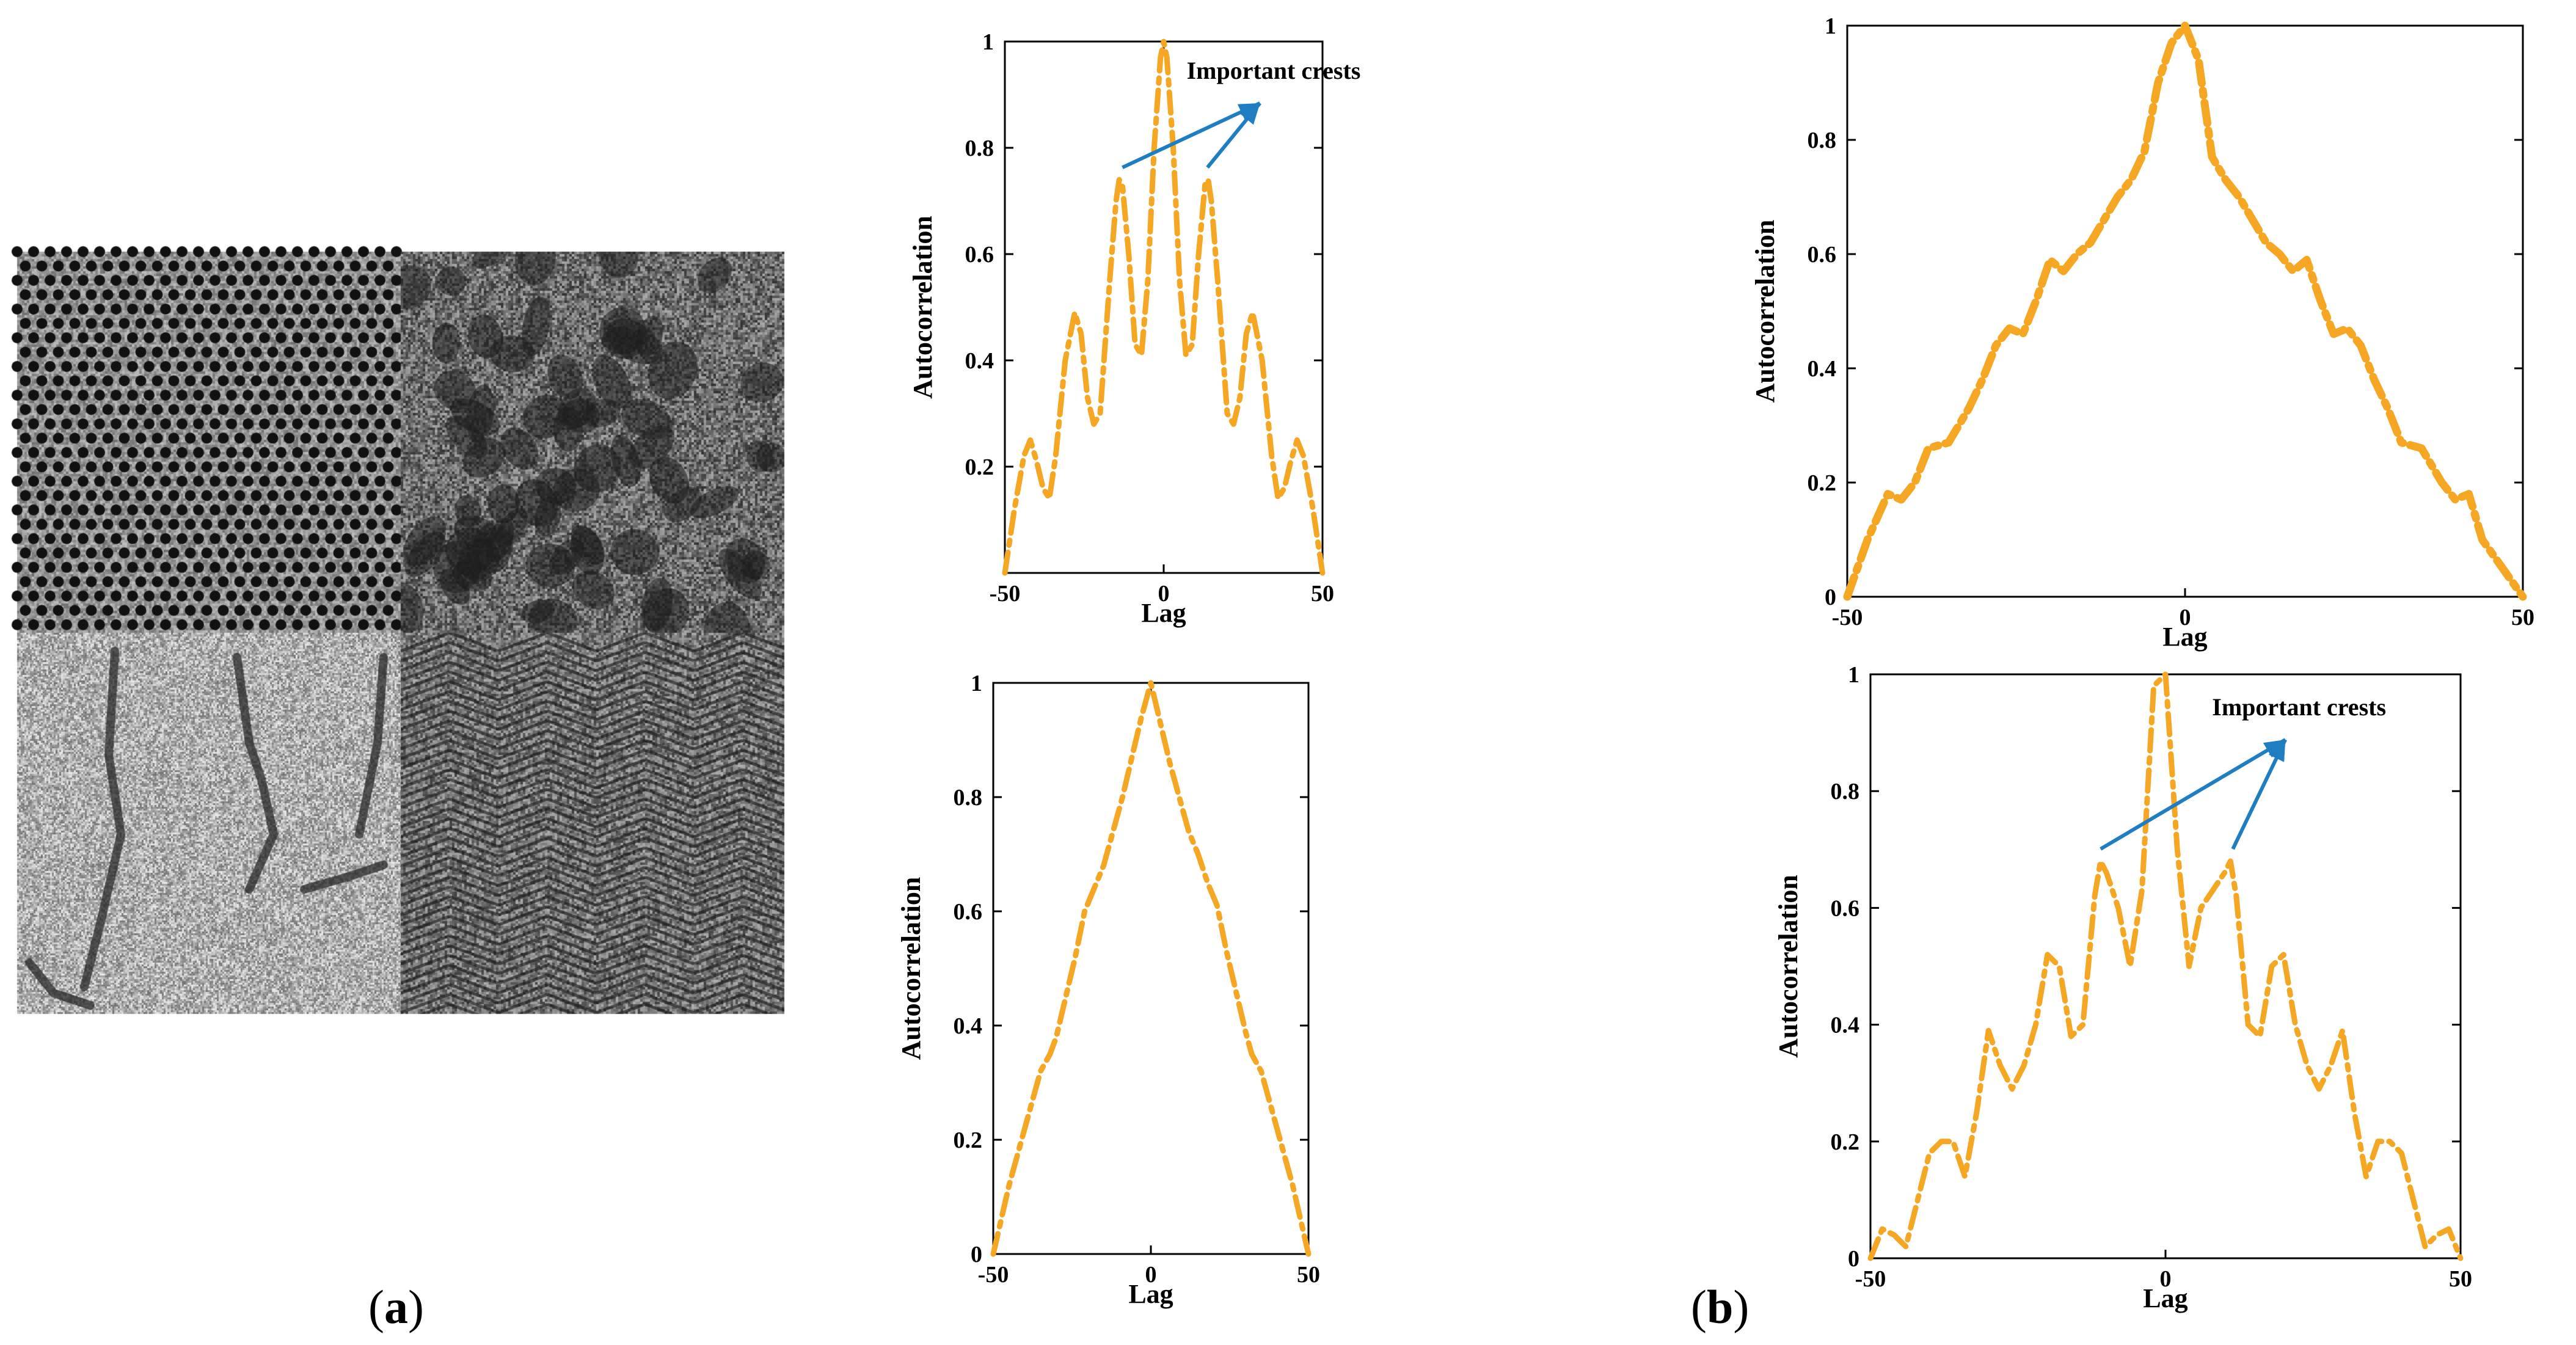 The image size is (2576, 1345). I want to click on panel-b-label: (b), so click(1720, 1306).